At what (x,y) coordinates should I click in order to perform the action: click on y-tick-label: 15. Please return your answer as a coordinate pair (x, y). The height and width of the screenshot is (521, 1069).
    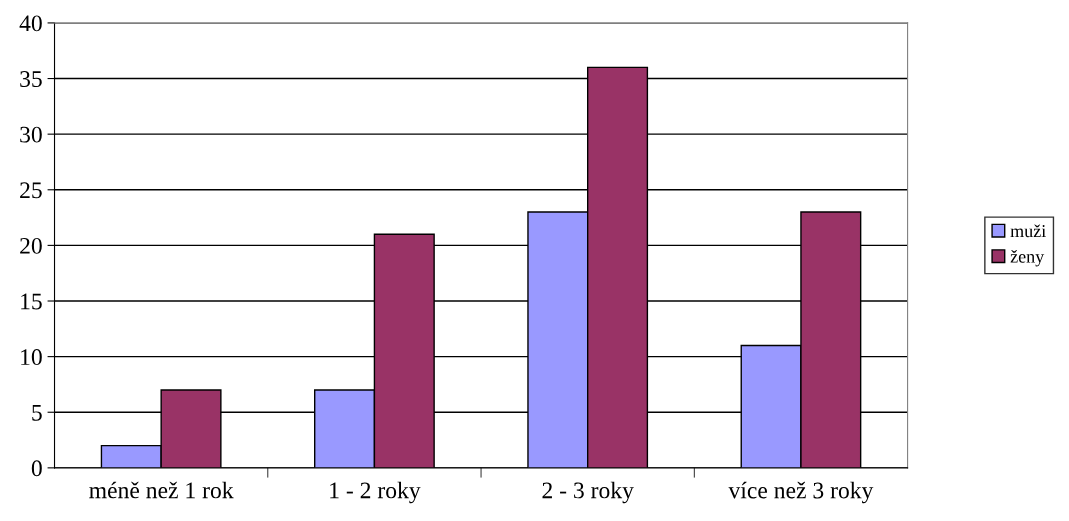
    Looking at the image, I should click on (31, 301).